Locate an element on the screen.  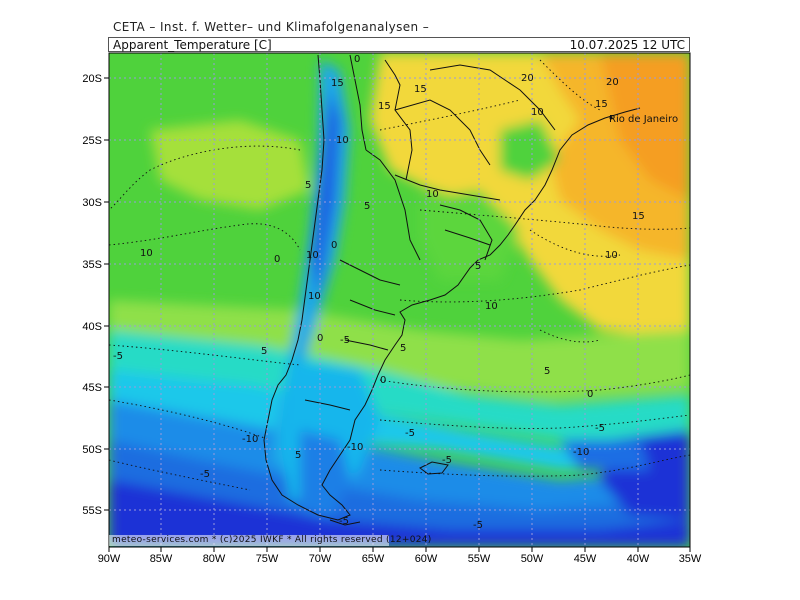
lon-label: 60W is located at coordinates (426, 559).